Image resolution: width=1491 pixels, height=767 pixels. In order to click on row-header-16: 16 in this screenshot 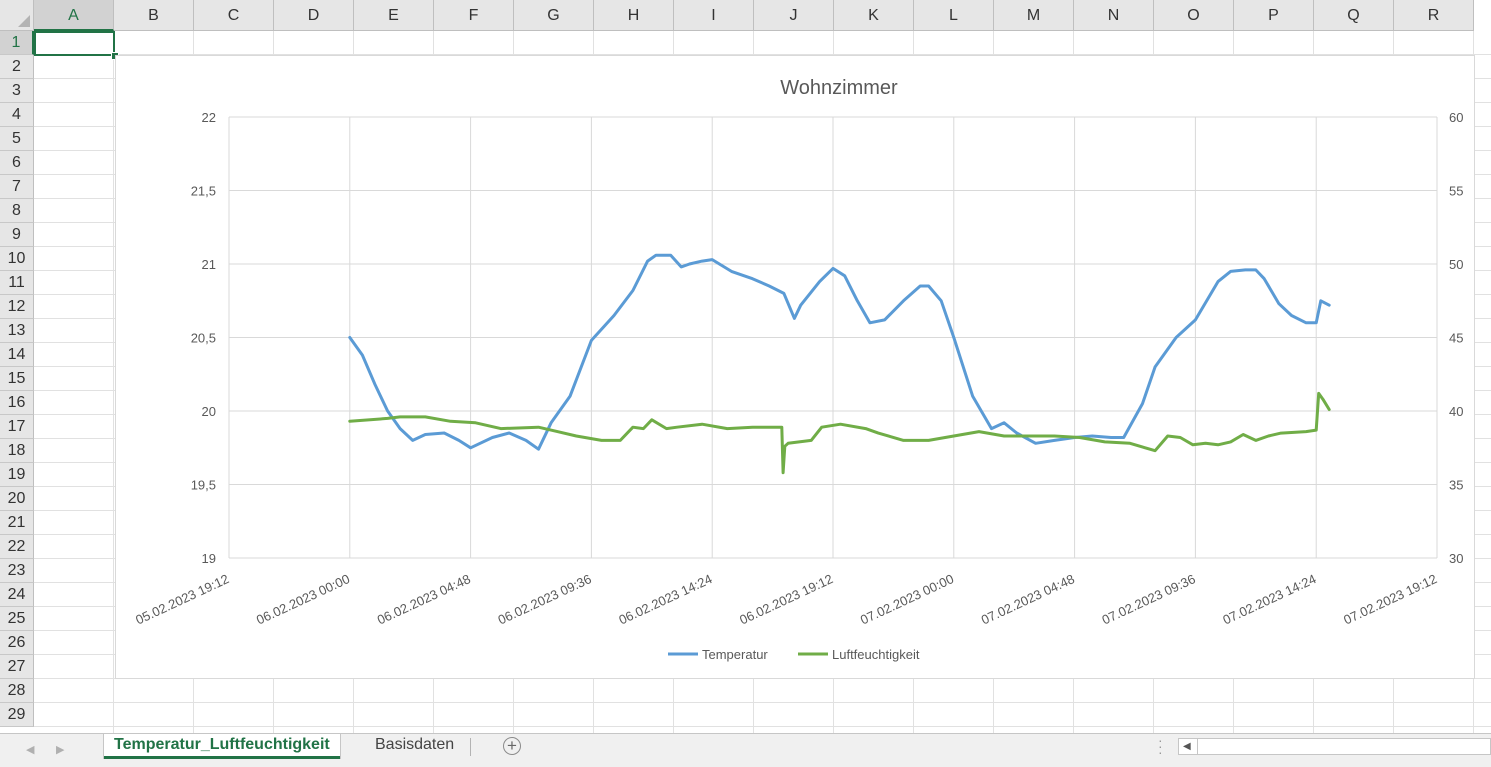, I will do `click(17, 403)`.